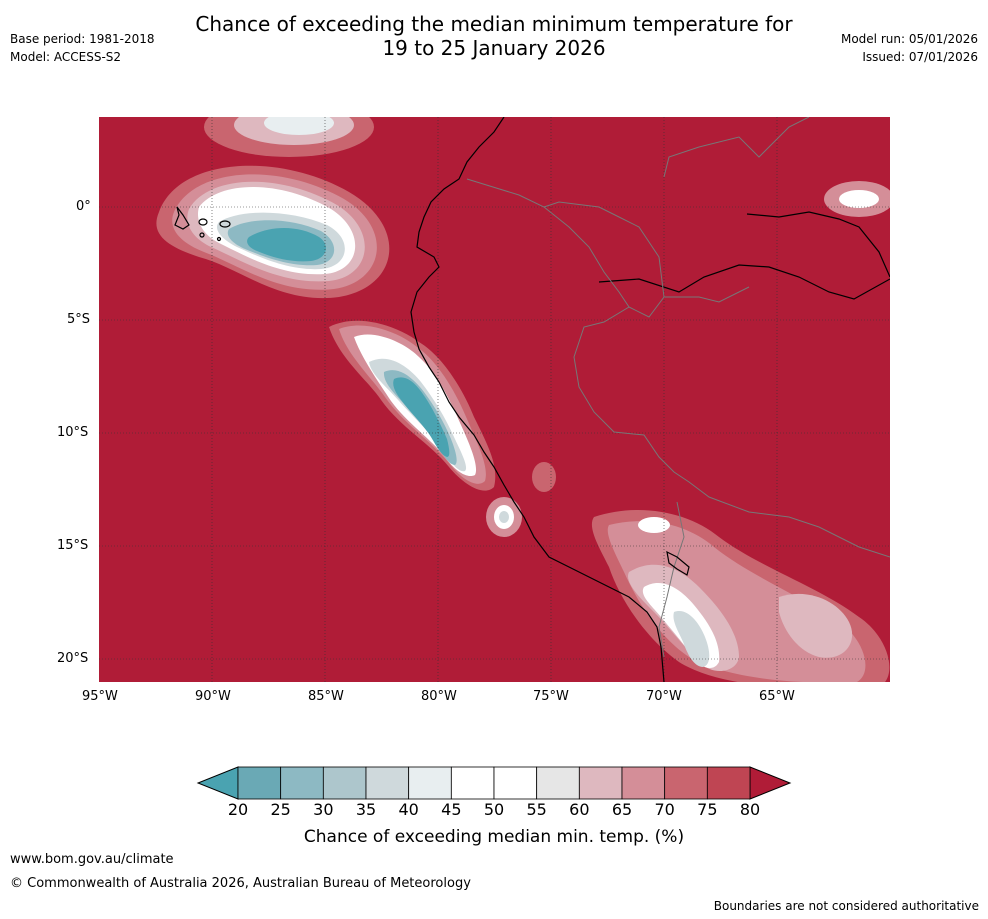 This screenshot has height=919, width=988. I want to click on colorbar-tick-label: 50, so click(494, 809).